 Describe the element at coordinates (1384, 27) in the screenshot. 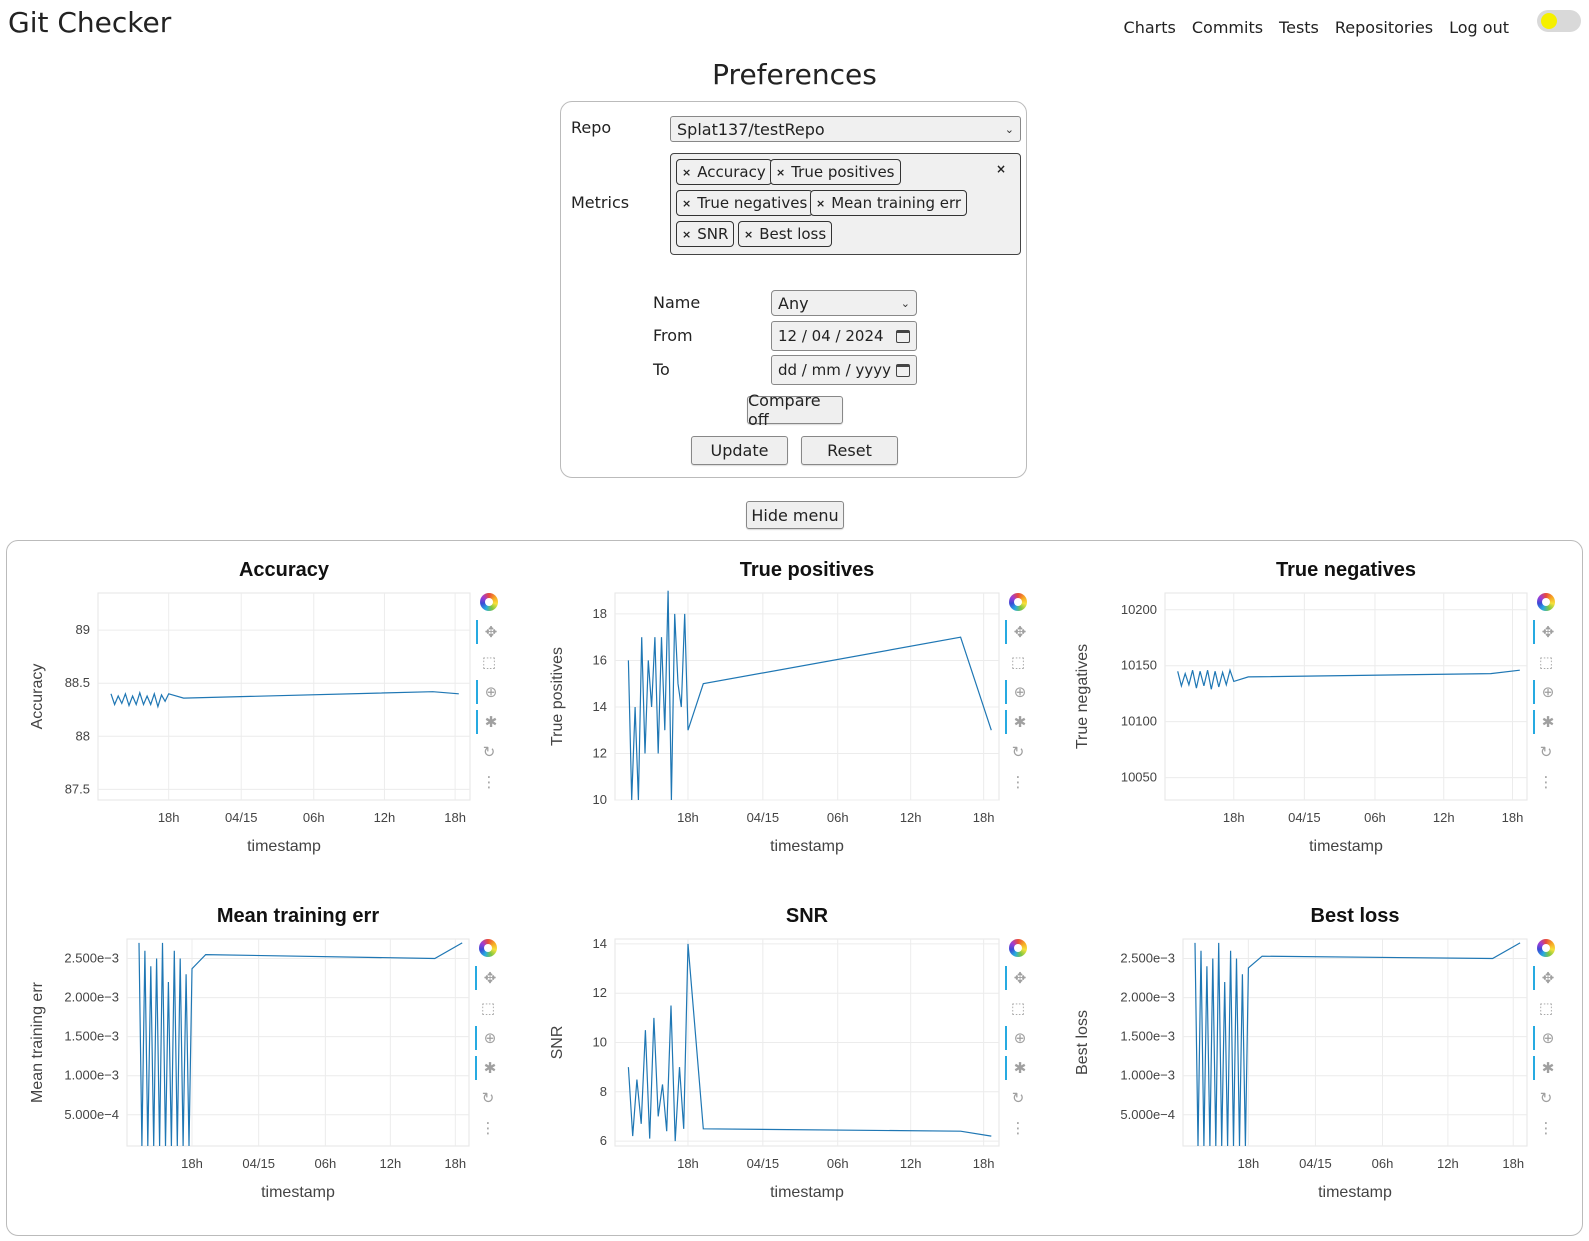

I see `nav-repositories: Repositories` at that location.